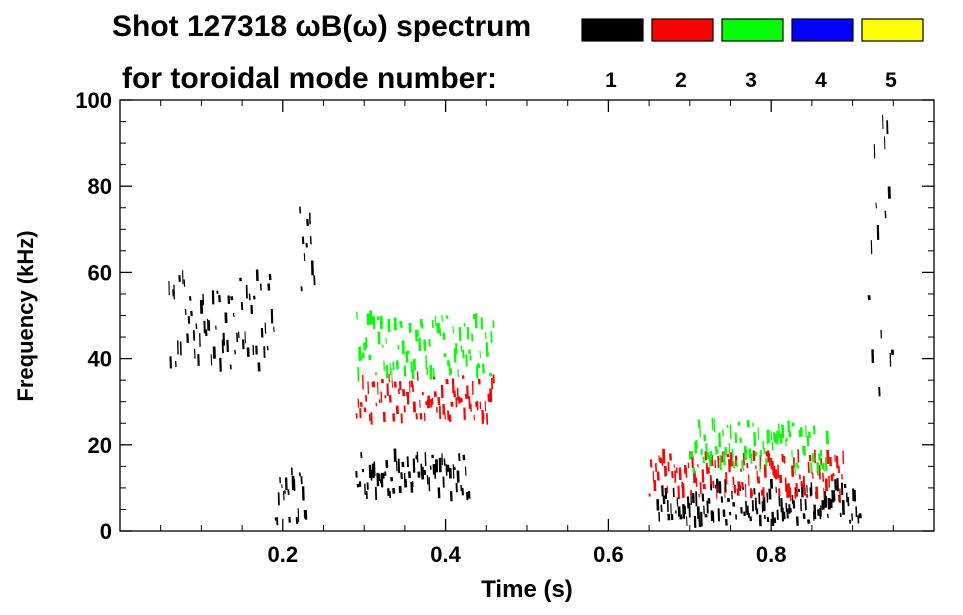 The width and height of the screenshot is (963, 615). What do you see at coordinates (100, 359) in the screenshot?
I see `y-tick-label: 40` at bounding box center [100, 359].